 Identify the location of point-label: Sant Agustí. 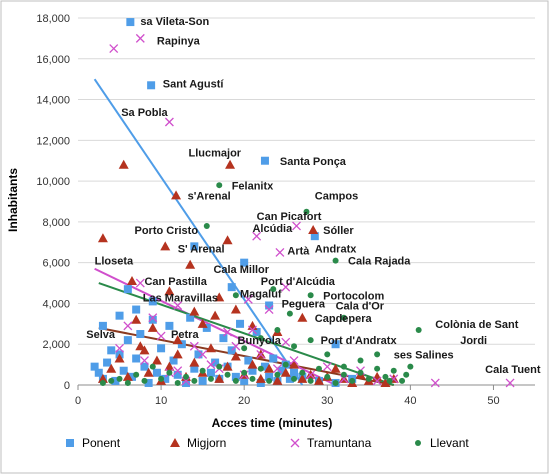
(194, 84).